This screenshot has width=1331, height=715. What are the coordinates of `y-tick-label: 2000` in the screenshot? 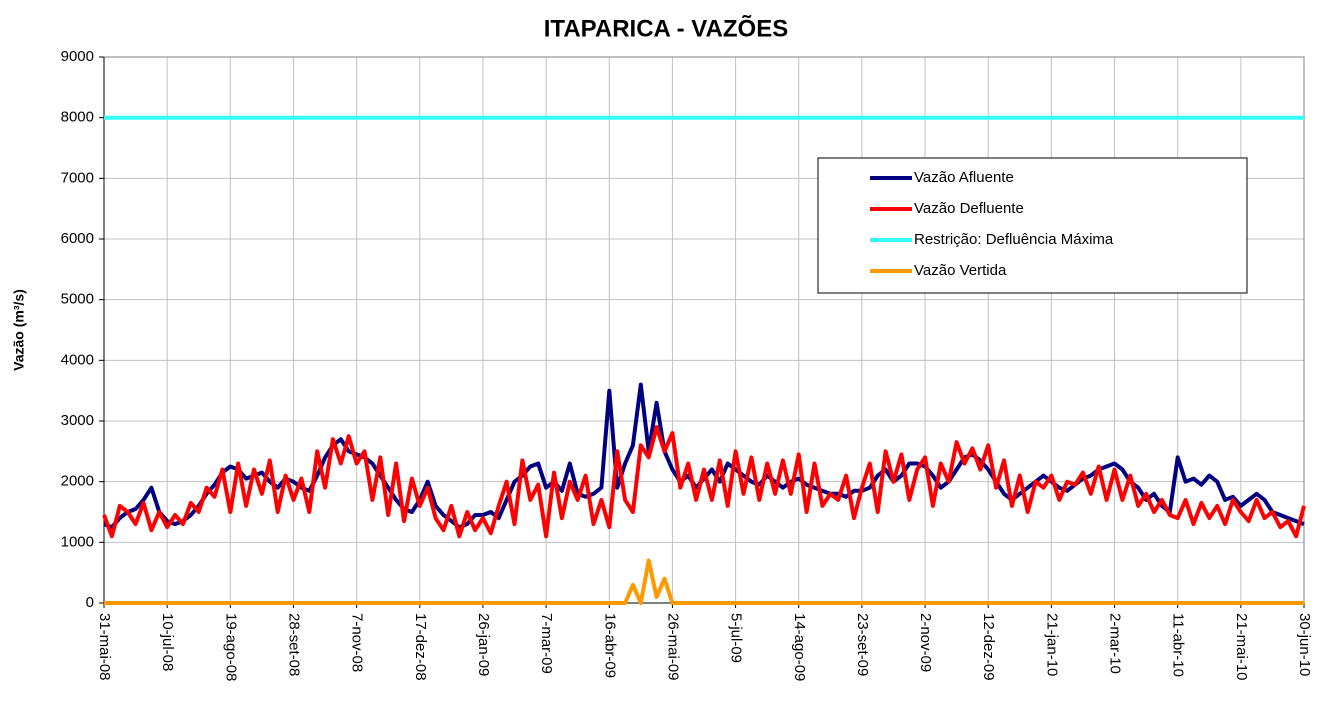 It's located at (77, 481).